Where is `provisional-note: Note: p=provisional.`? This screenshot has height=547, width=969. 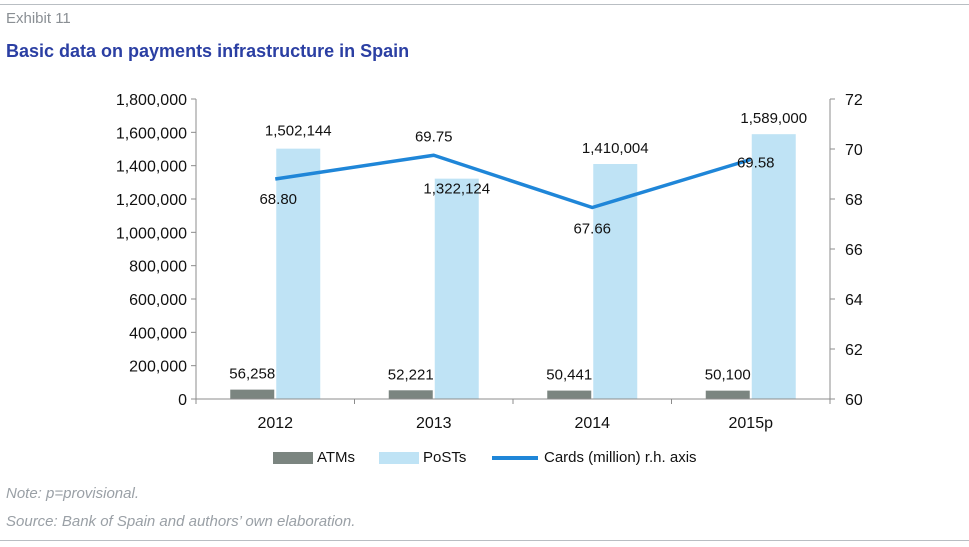
provisional-note: Note: p=provisional. is located at coordinates (72, 493).